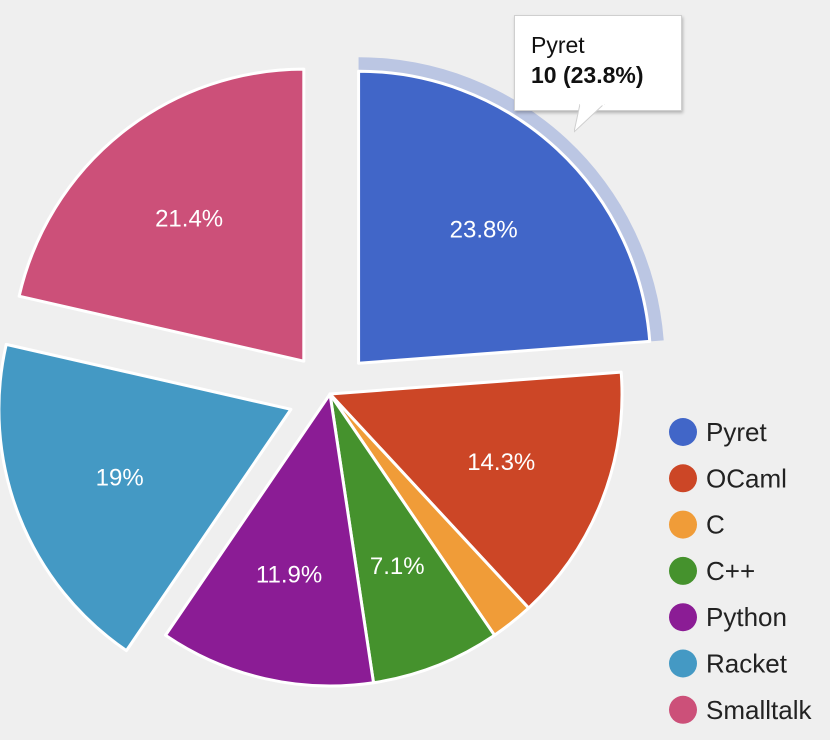 Image resolution: width=830 pixels, height=740 pixels. Describe the element at coordinates (146, 497) in the screenshot. I see `pie-slice-racket` at that location.